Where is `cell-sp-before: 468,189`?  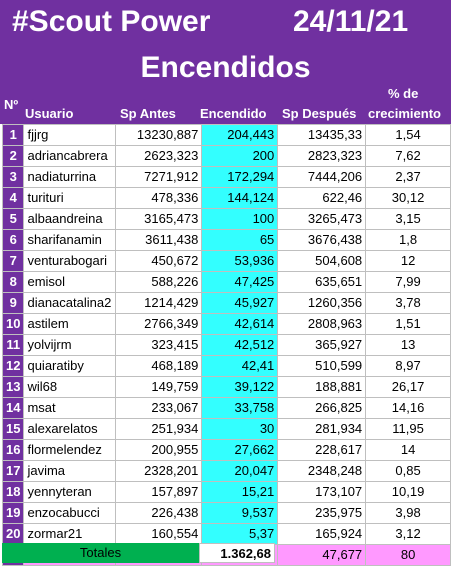
cell-sp-before: 468,189 is located at coordinates (159, 366).